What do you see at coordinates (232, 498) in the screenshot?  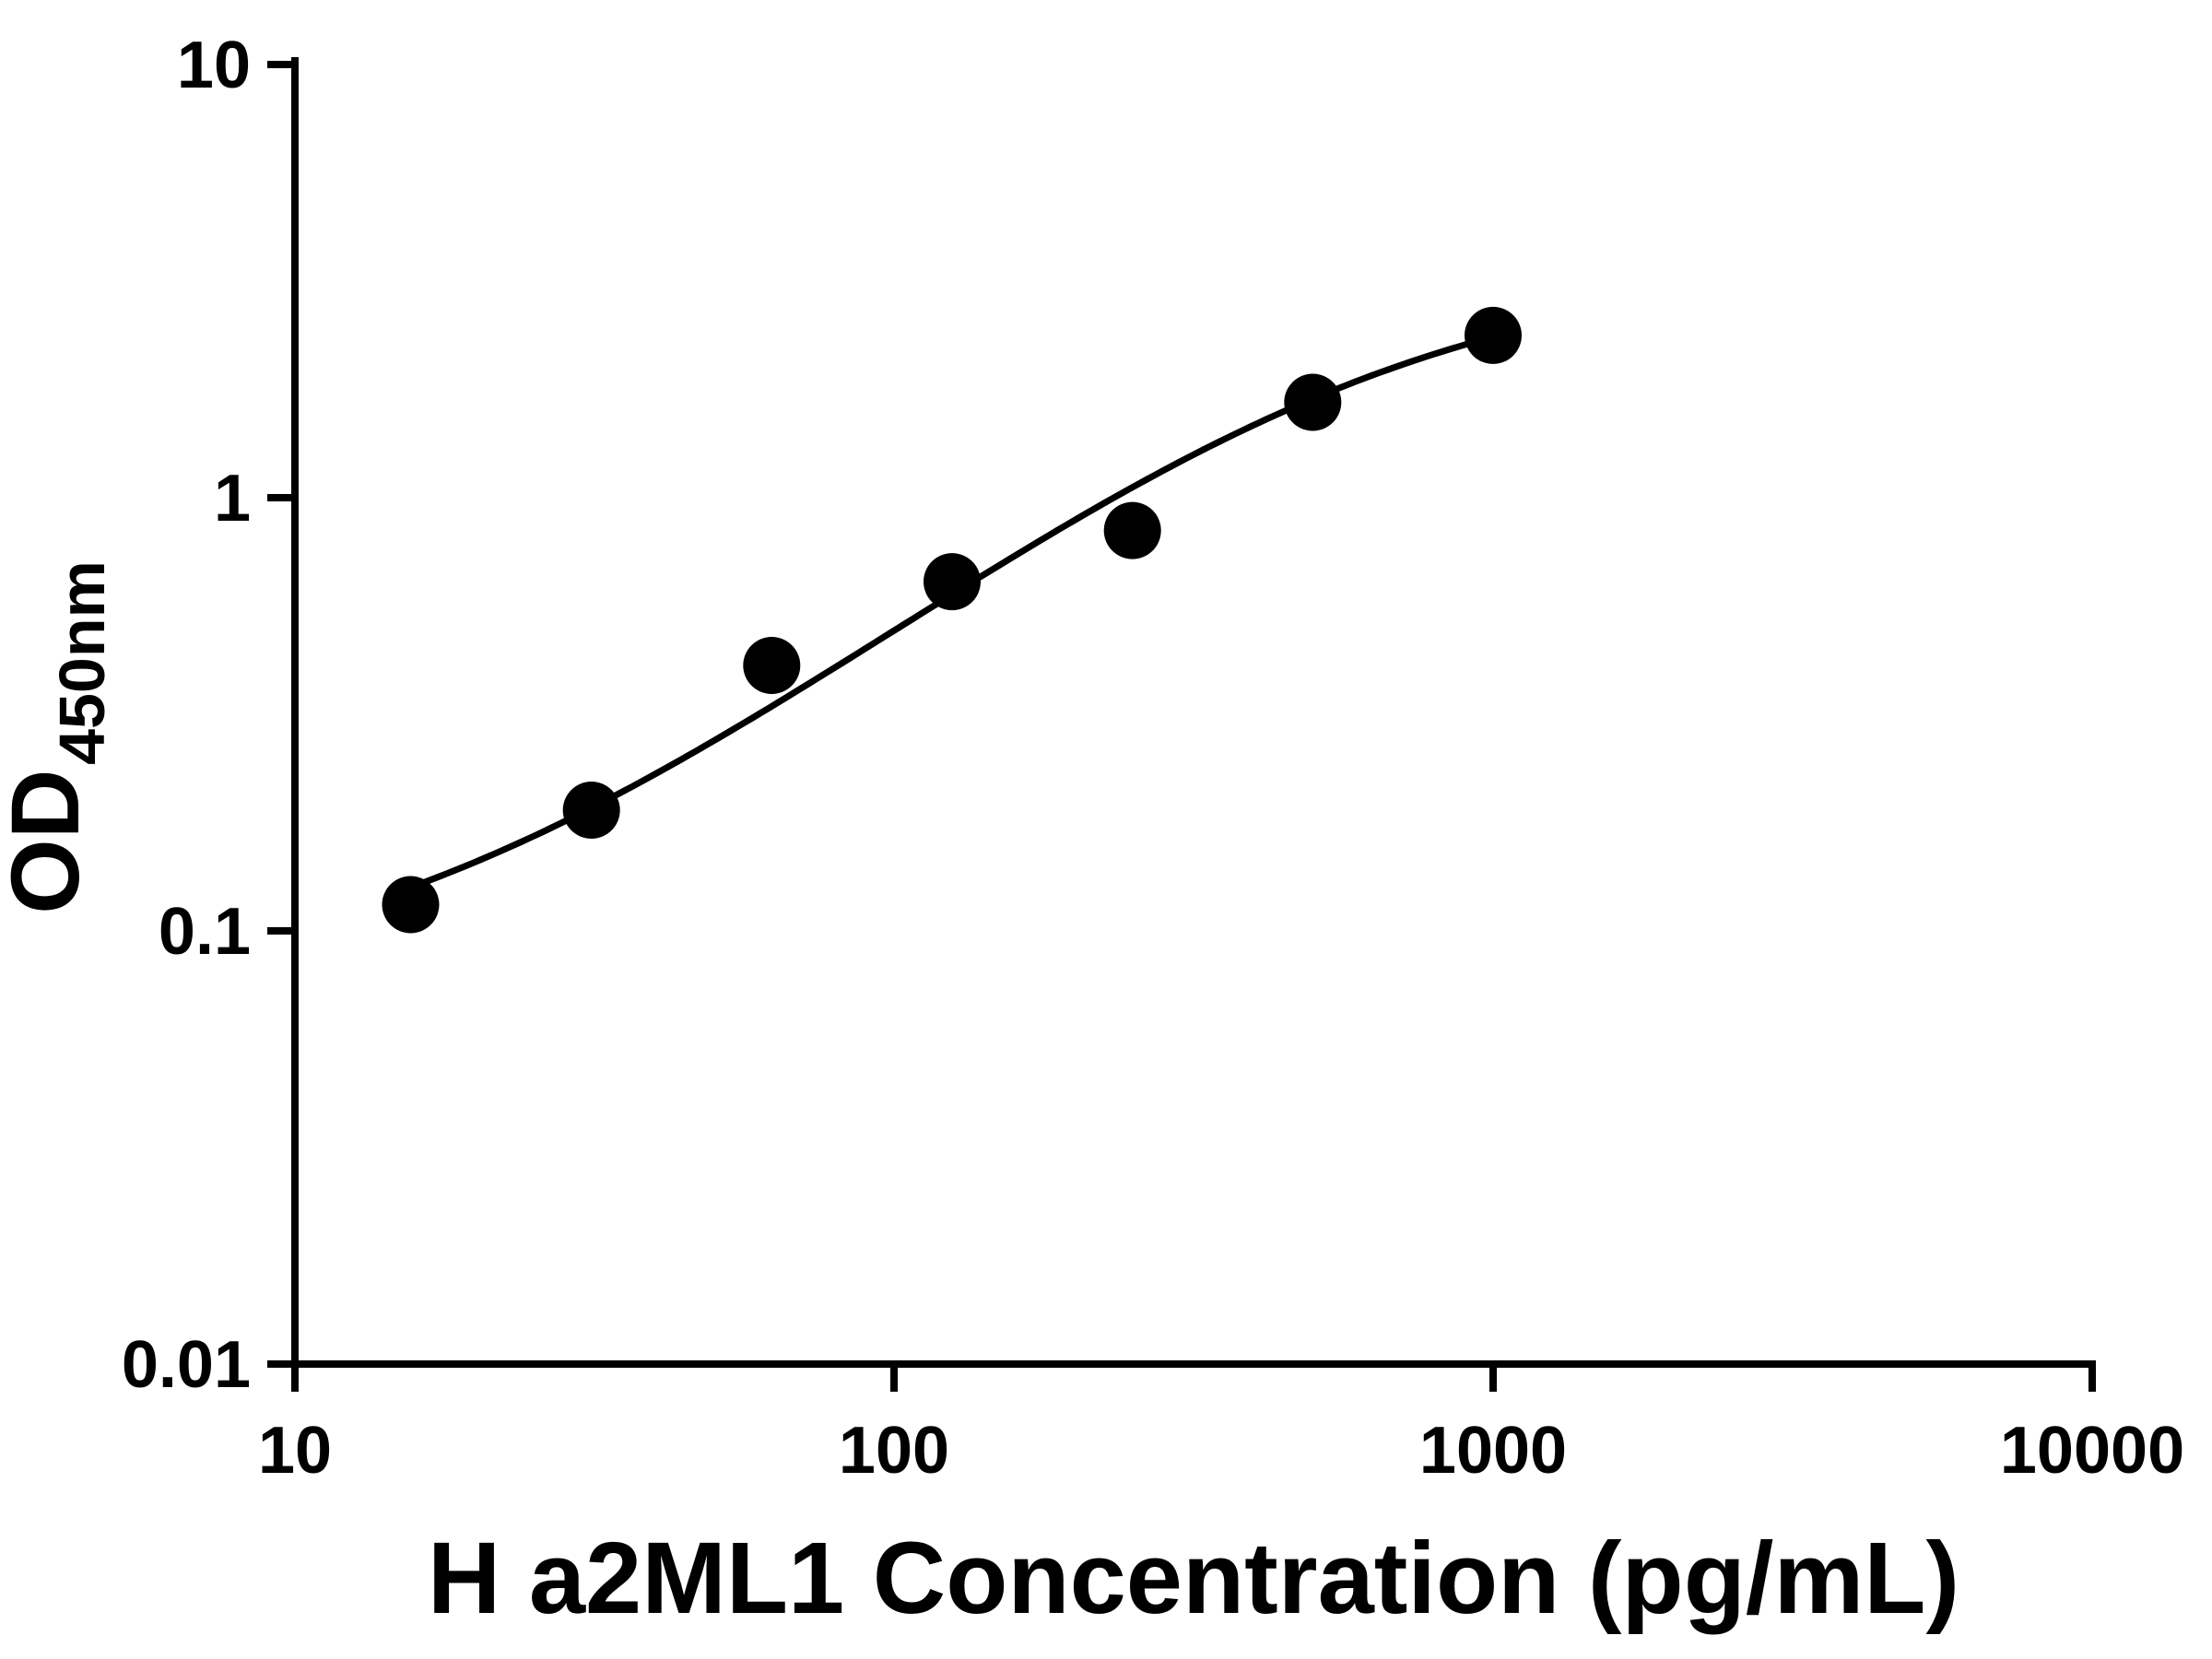 I see `y-tick-label: 1` at bounding box center [232, 498].